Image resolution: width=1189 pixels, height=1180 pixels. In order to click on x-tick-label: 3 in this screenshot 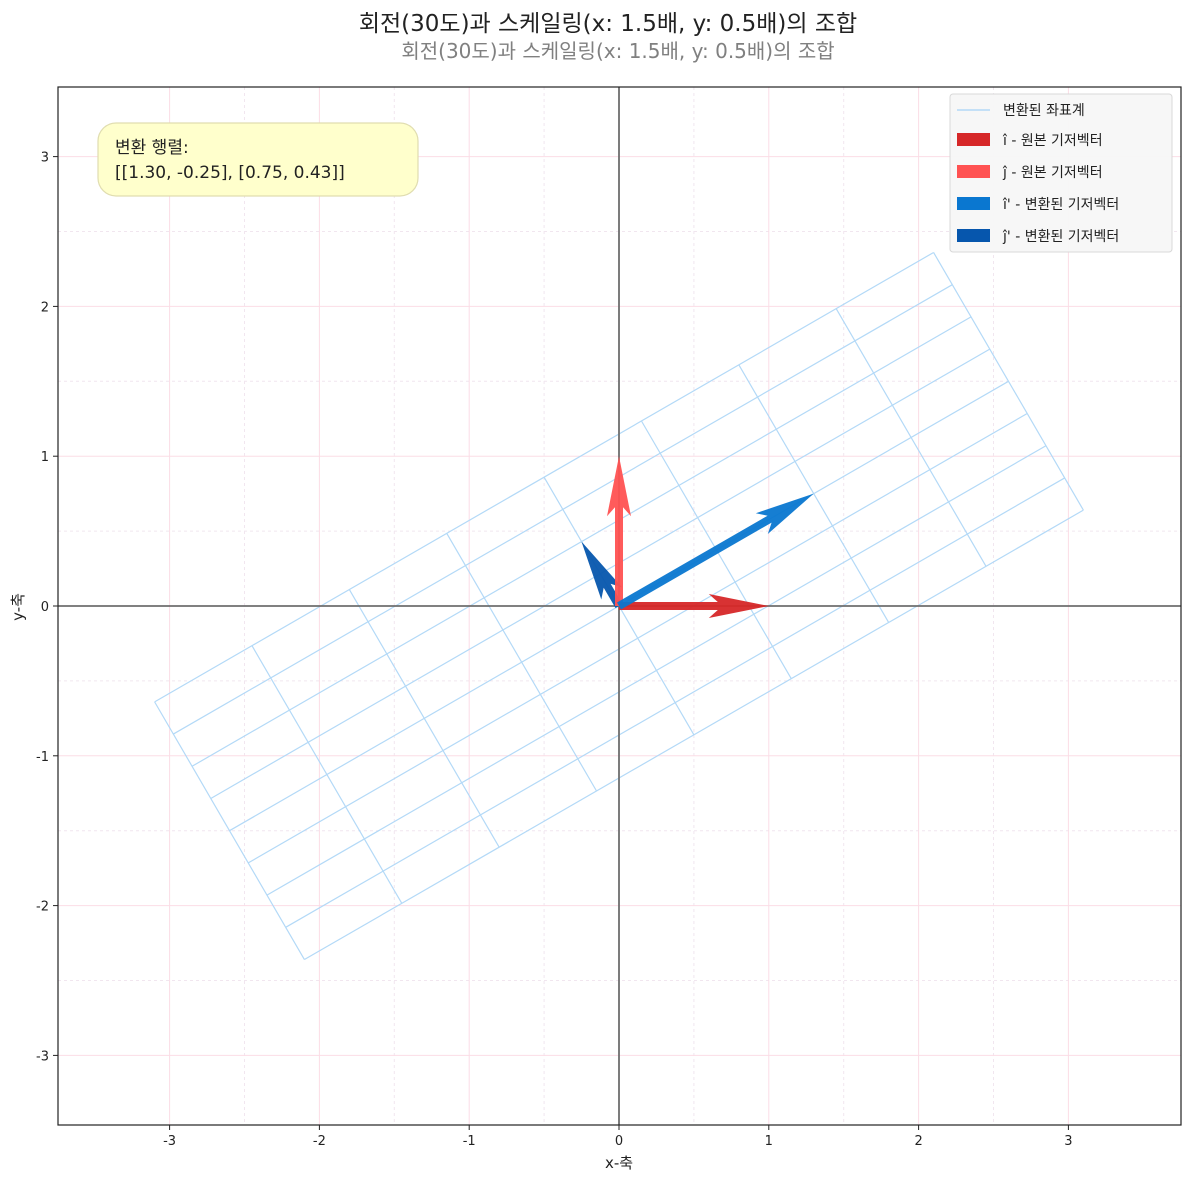, I will do `click(1068, 1141)`.